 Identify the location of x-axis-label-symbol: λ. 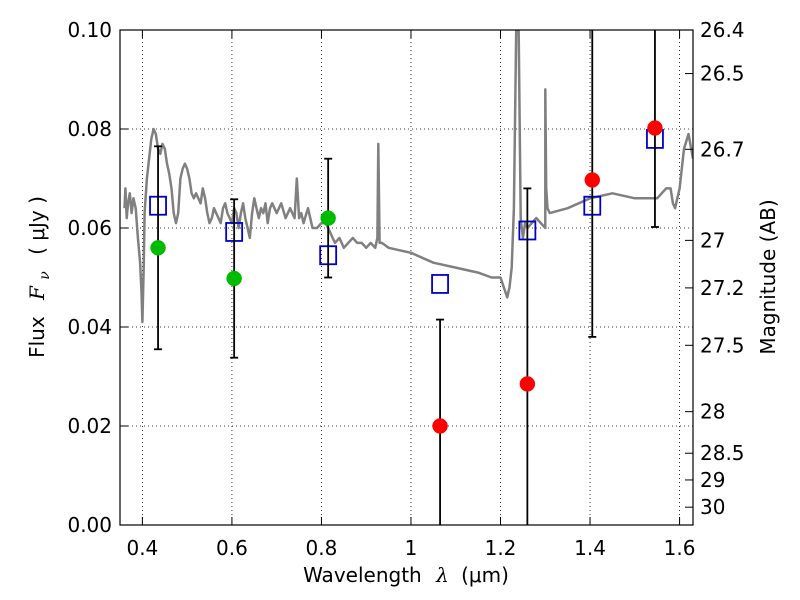
(442, 575).